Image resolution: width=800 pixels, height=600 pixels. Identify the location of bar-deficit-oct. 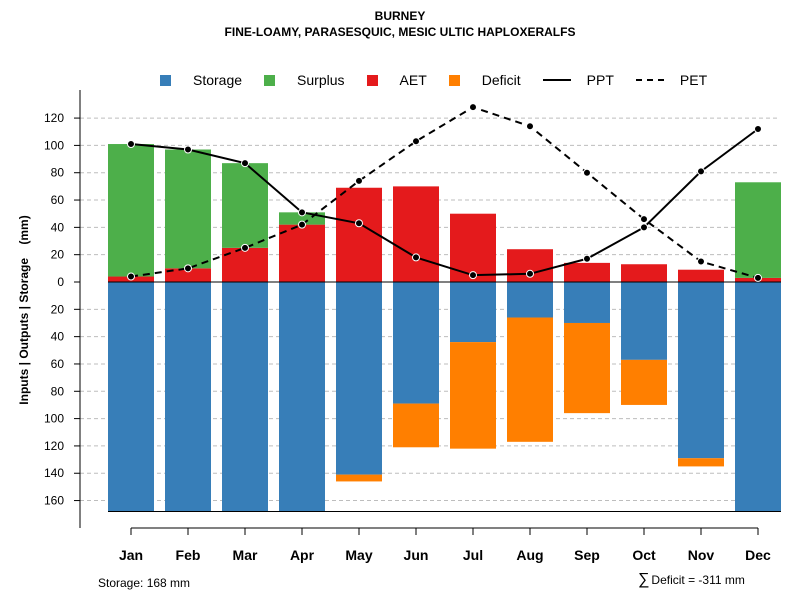
(644, 382).